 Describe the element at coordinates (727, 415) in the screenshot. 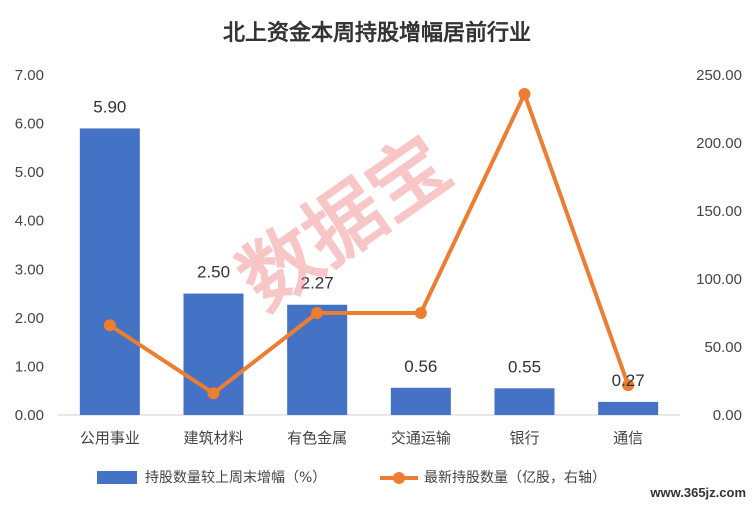

I see `right-tick-label: 0.00` at that location.